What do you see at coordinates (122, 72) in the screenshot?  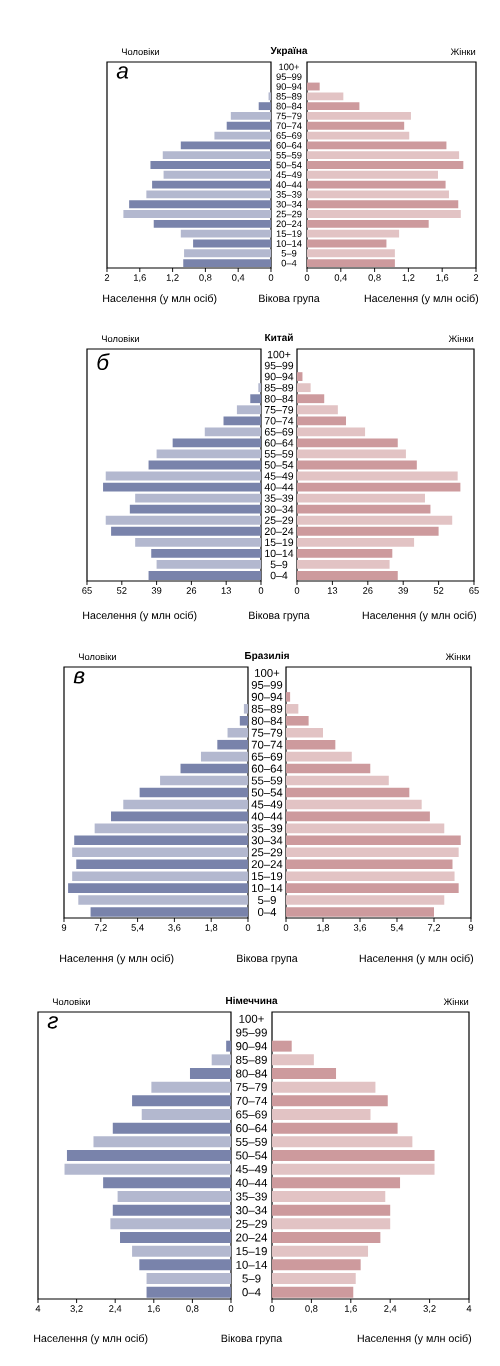 I see `annotation: а` at bounding box center [122, 72].